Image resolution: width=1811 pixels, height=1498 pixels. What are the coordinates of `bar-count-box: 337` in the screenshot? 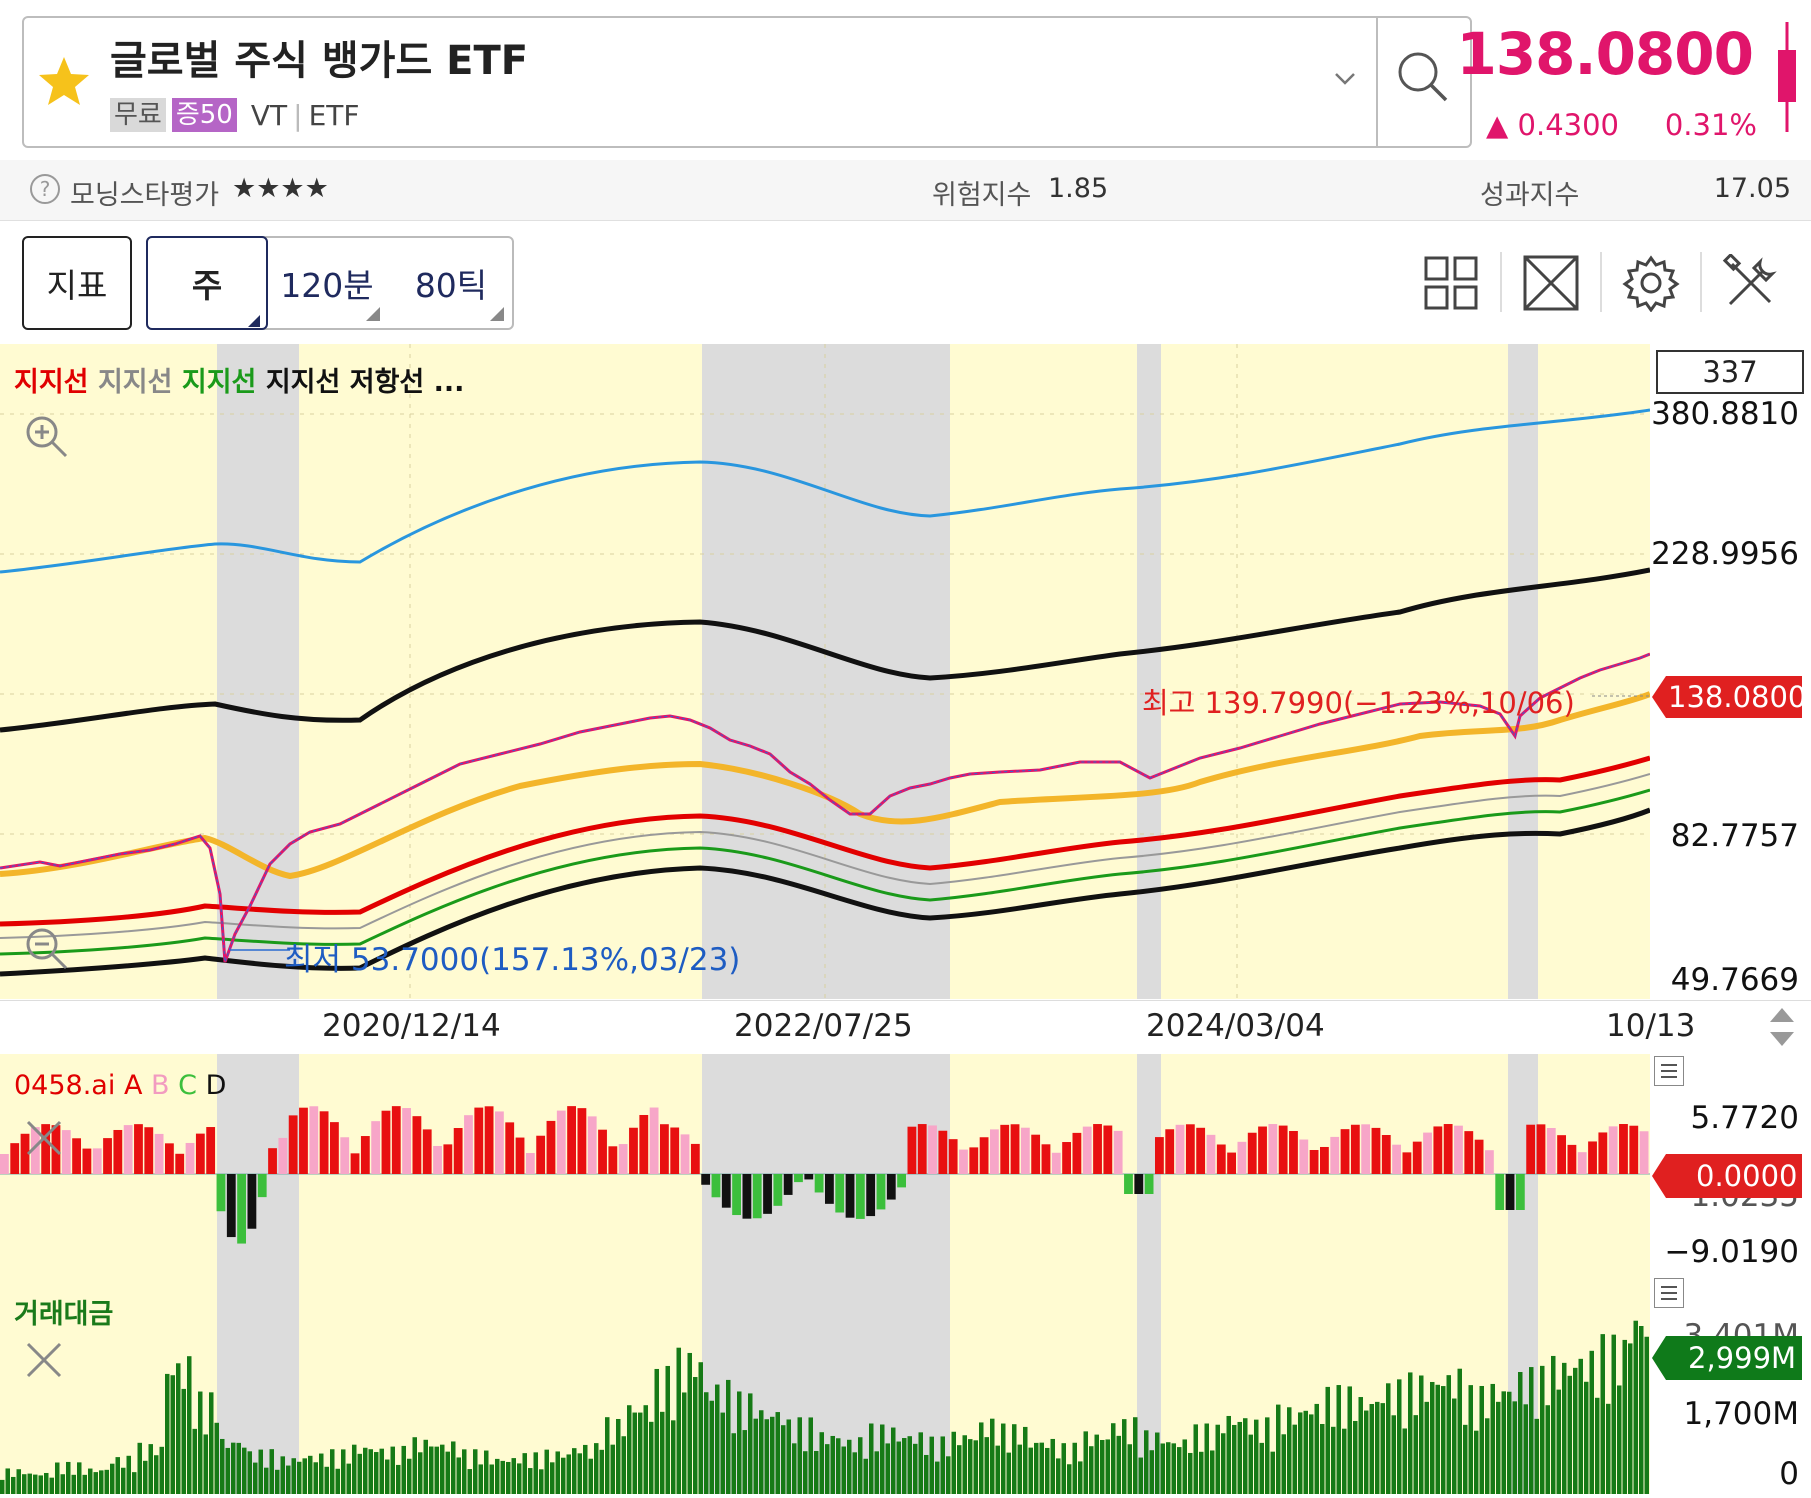 It's located at (1730, 372).